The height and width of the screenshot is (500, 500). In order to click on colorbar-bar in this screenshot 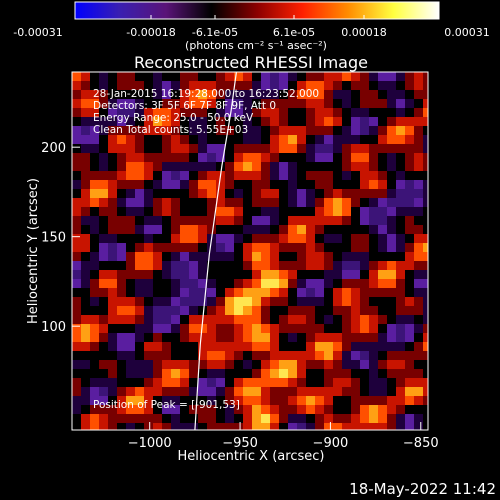, I will do `click(257, 10)`.